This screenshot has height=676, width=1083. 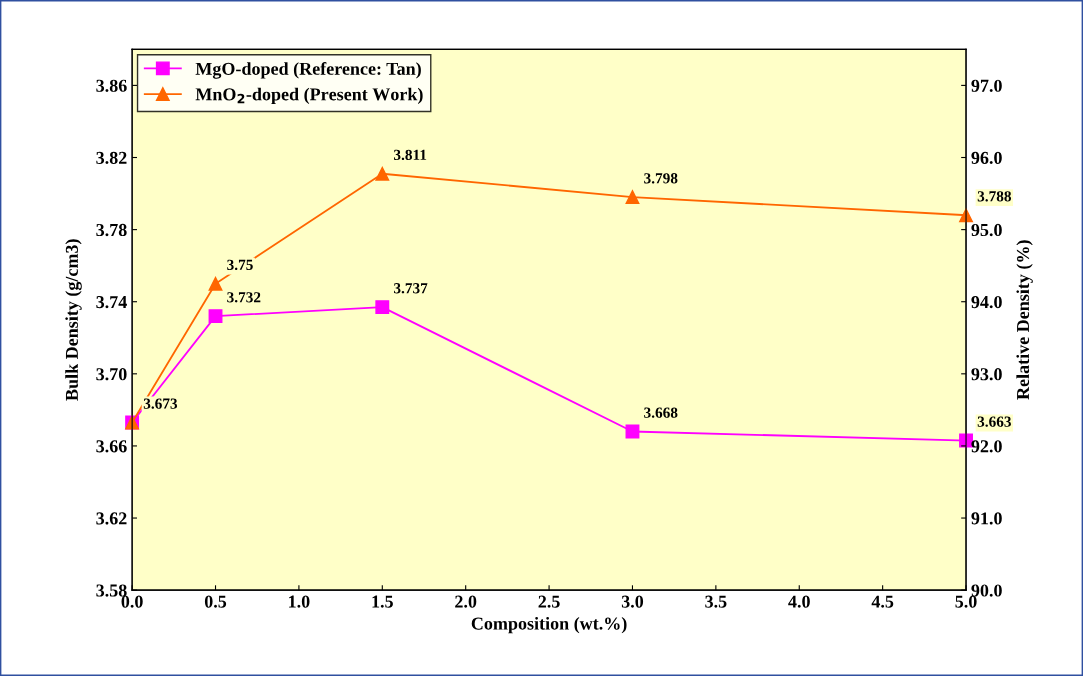 What do you see at coordinates (632, 601) in the screenshot?
I see `x-tick-label: 3.0` at bounding box center [632, 601].